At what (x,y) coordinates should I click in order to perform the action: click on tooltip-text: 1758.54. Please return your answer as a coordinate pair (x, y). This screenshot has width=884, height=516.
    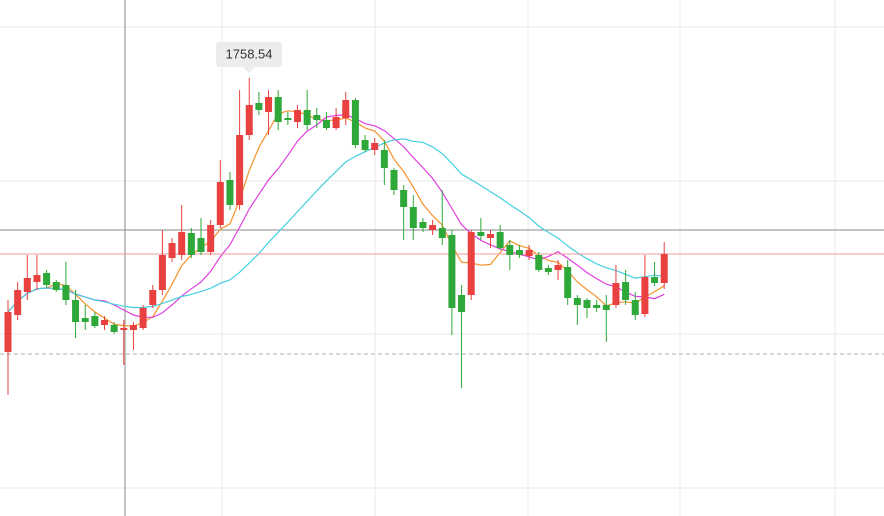
    Looking at the image, I should click on (249, 53).